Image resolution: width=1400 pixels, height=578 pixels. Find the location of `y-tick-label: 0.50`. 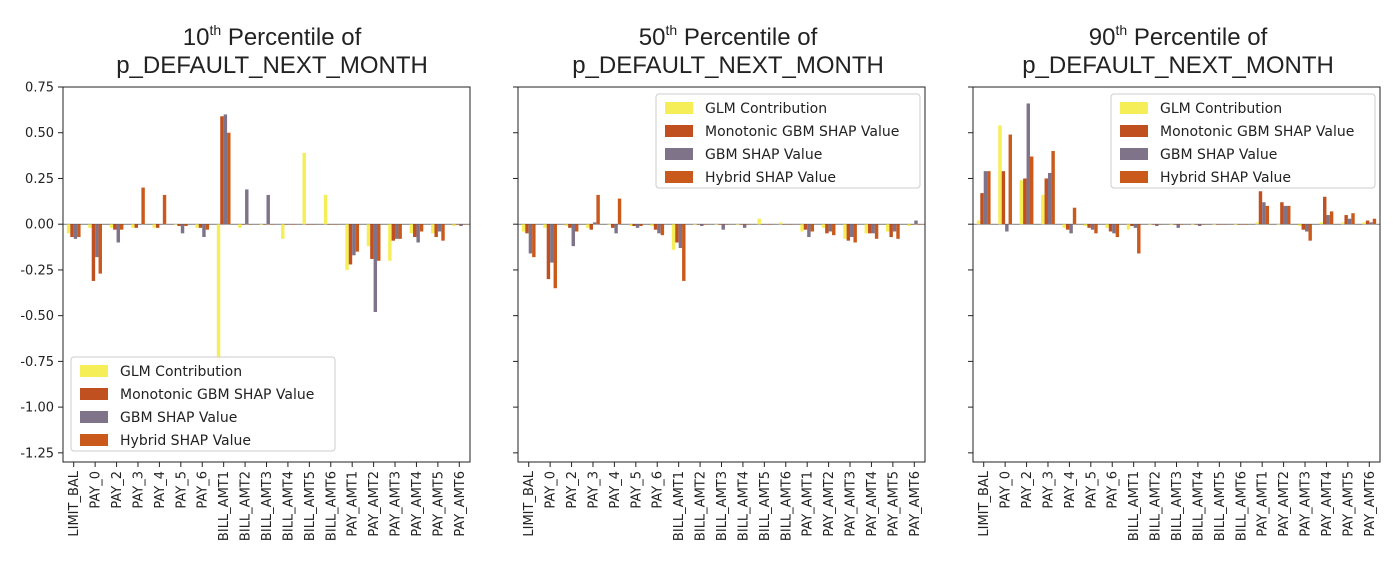

y-tick-label: 0.50 is located at coordinates (39, 133).